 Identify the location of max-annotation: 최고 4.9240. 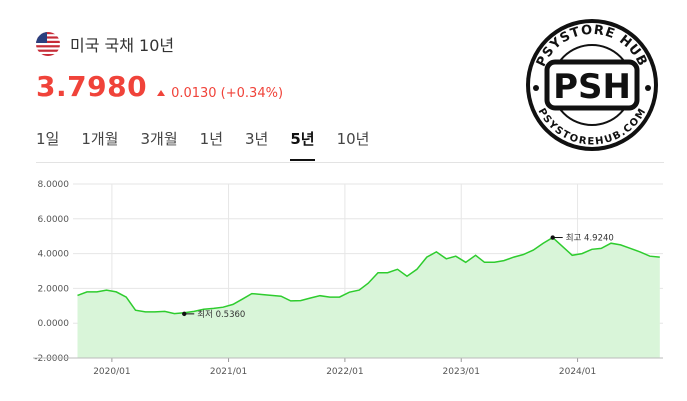
(590, 238).